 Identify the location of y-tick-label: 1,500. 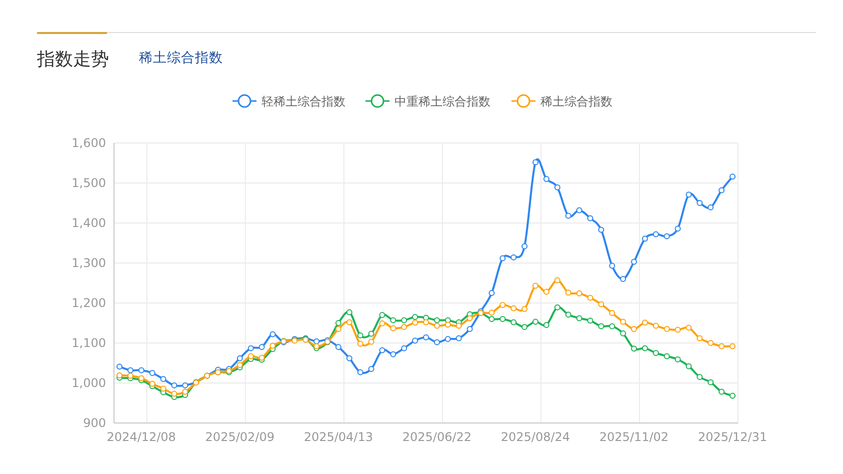
(89, 183).